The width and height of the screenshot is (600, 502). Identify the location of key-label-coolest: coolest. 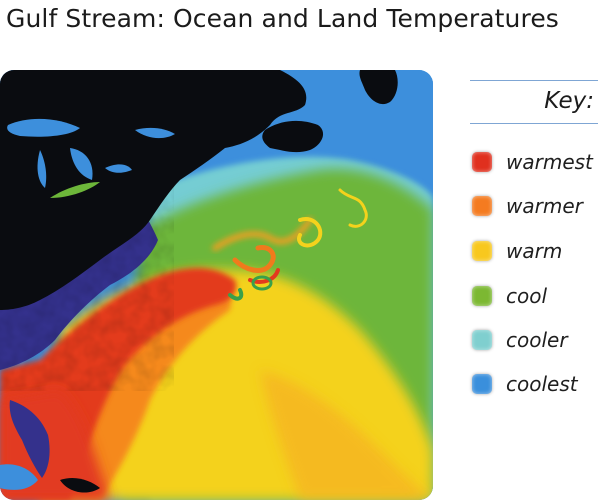
(542, 384).